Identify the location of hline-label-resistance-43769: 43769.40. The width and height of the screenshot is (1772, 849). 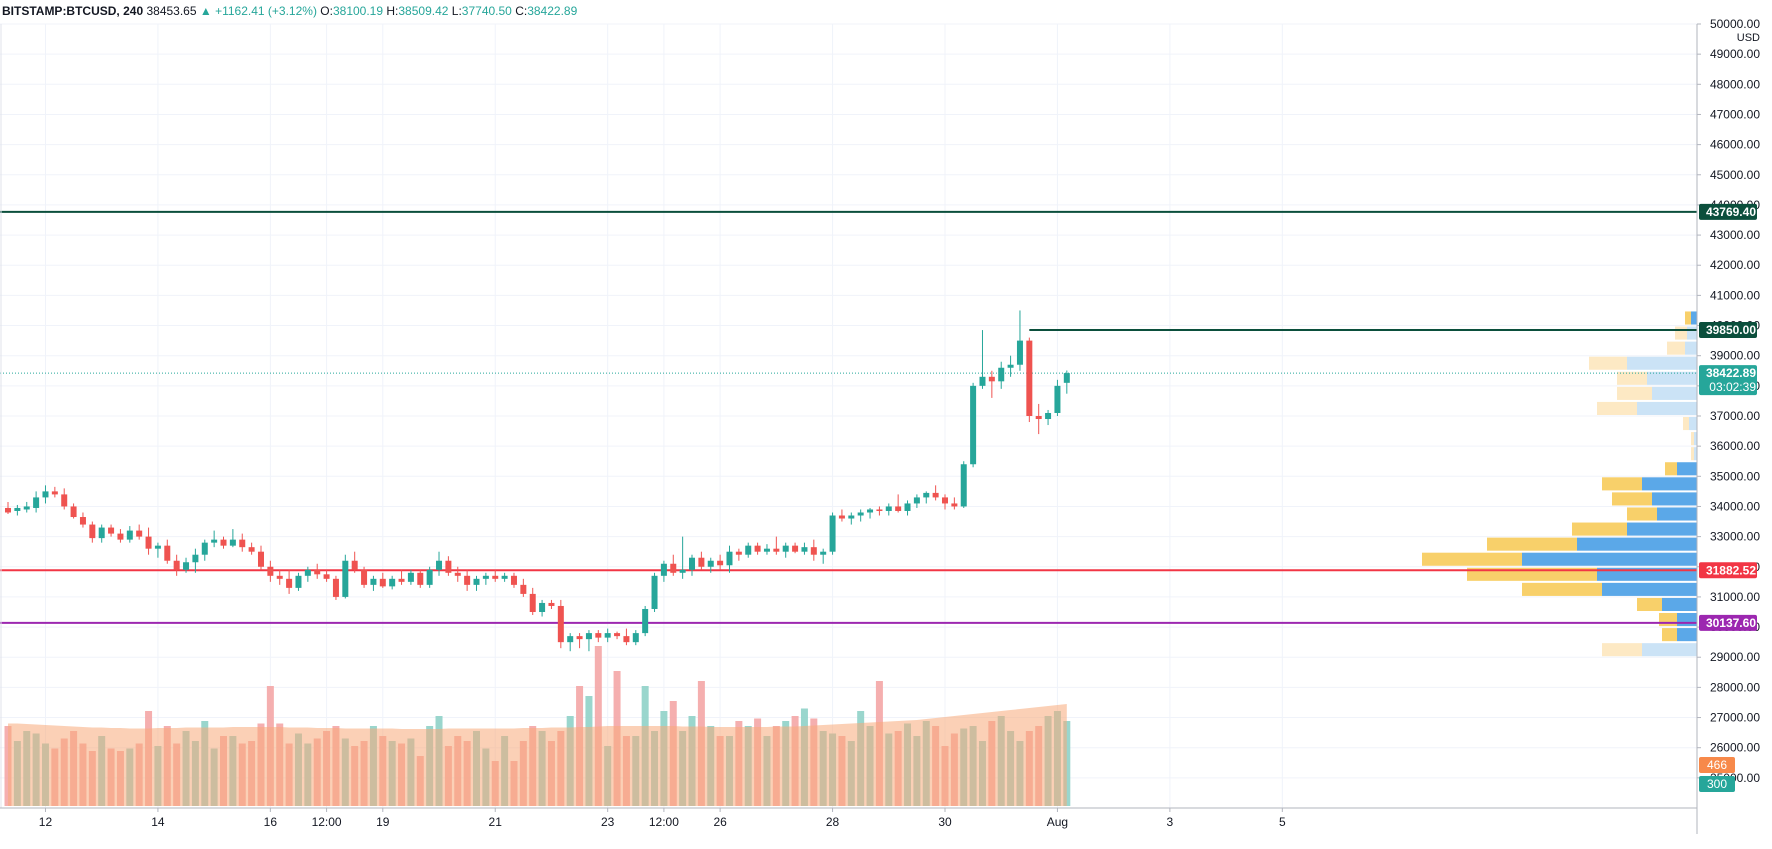
(1731, 212).